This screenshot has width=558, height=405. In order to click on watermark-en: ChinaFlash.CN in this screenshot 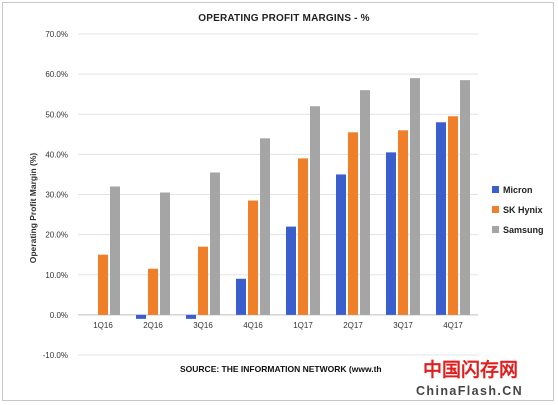, I will do `click(469, 391)`.